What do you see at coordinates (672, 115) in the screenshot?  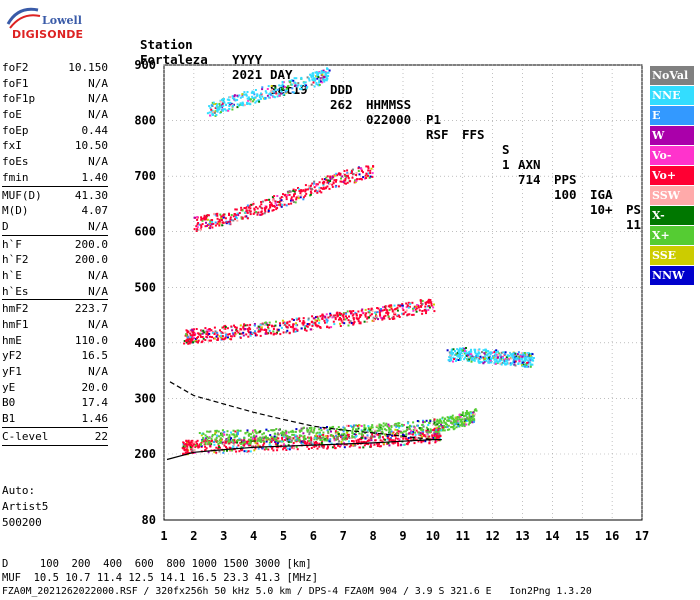 I see `legend-e: E` at bounding box center [672, 115].